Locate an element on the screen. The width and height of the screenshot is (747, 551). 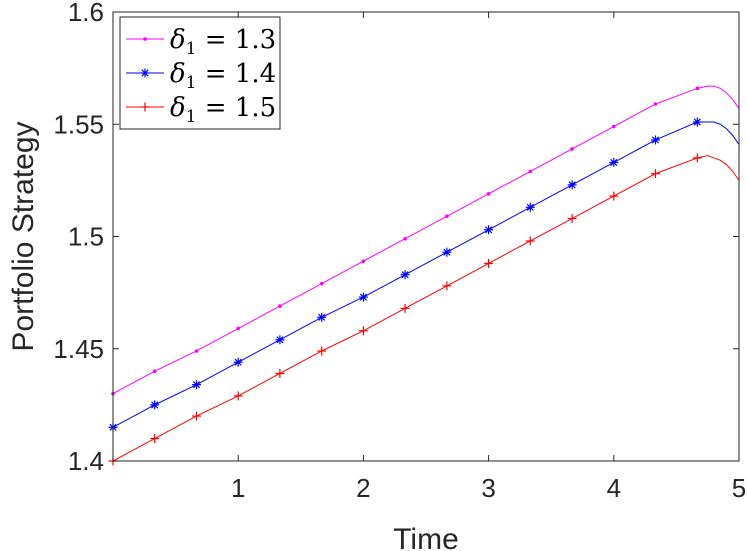
x-tick-label: 3 is located at coordinates (488, 488).